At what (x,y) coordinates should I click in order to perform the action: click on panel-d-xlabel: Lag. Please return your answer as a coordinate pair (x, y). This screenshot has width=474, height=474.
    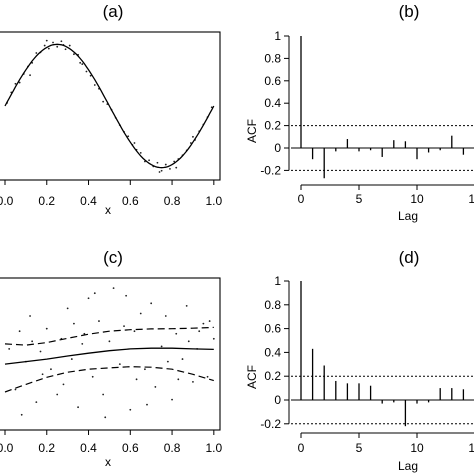
    Looking at the image, I should click on (408, 466).